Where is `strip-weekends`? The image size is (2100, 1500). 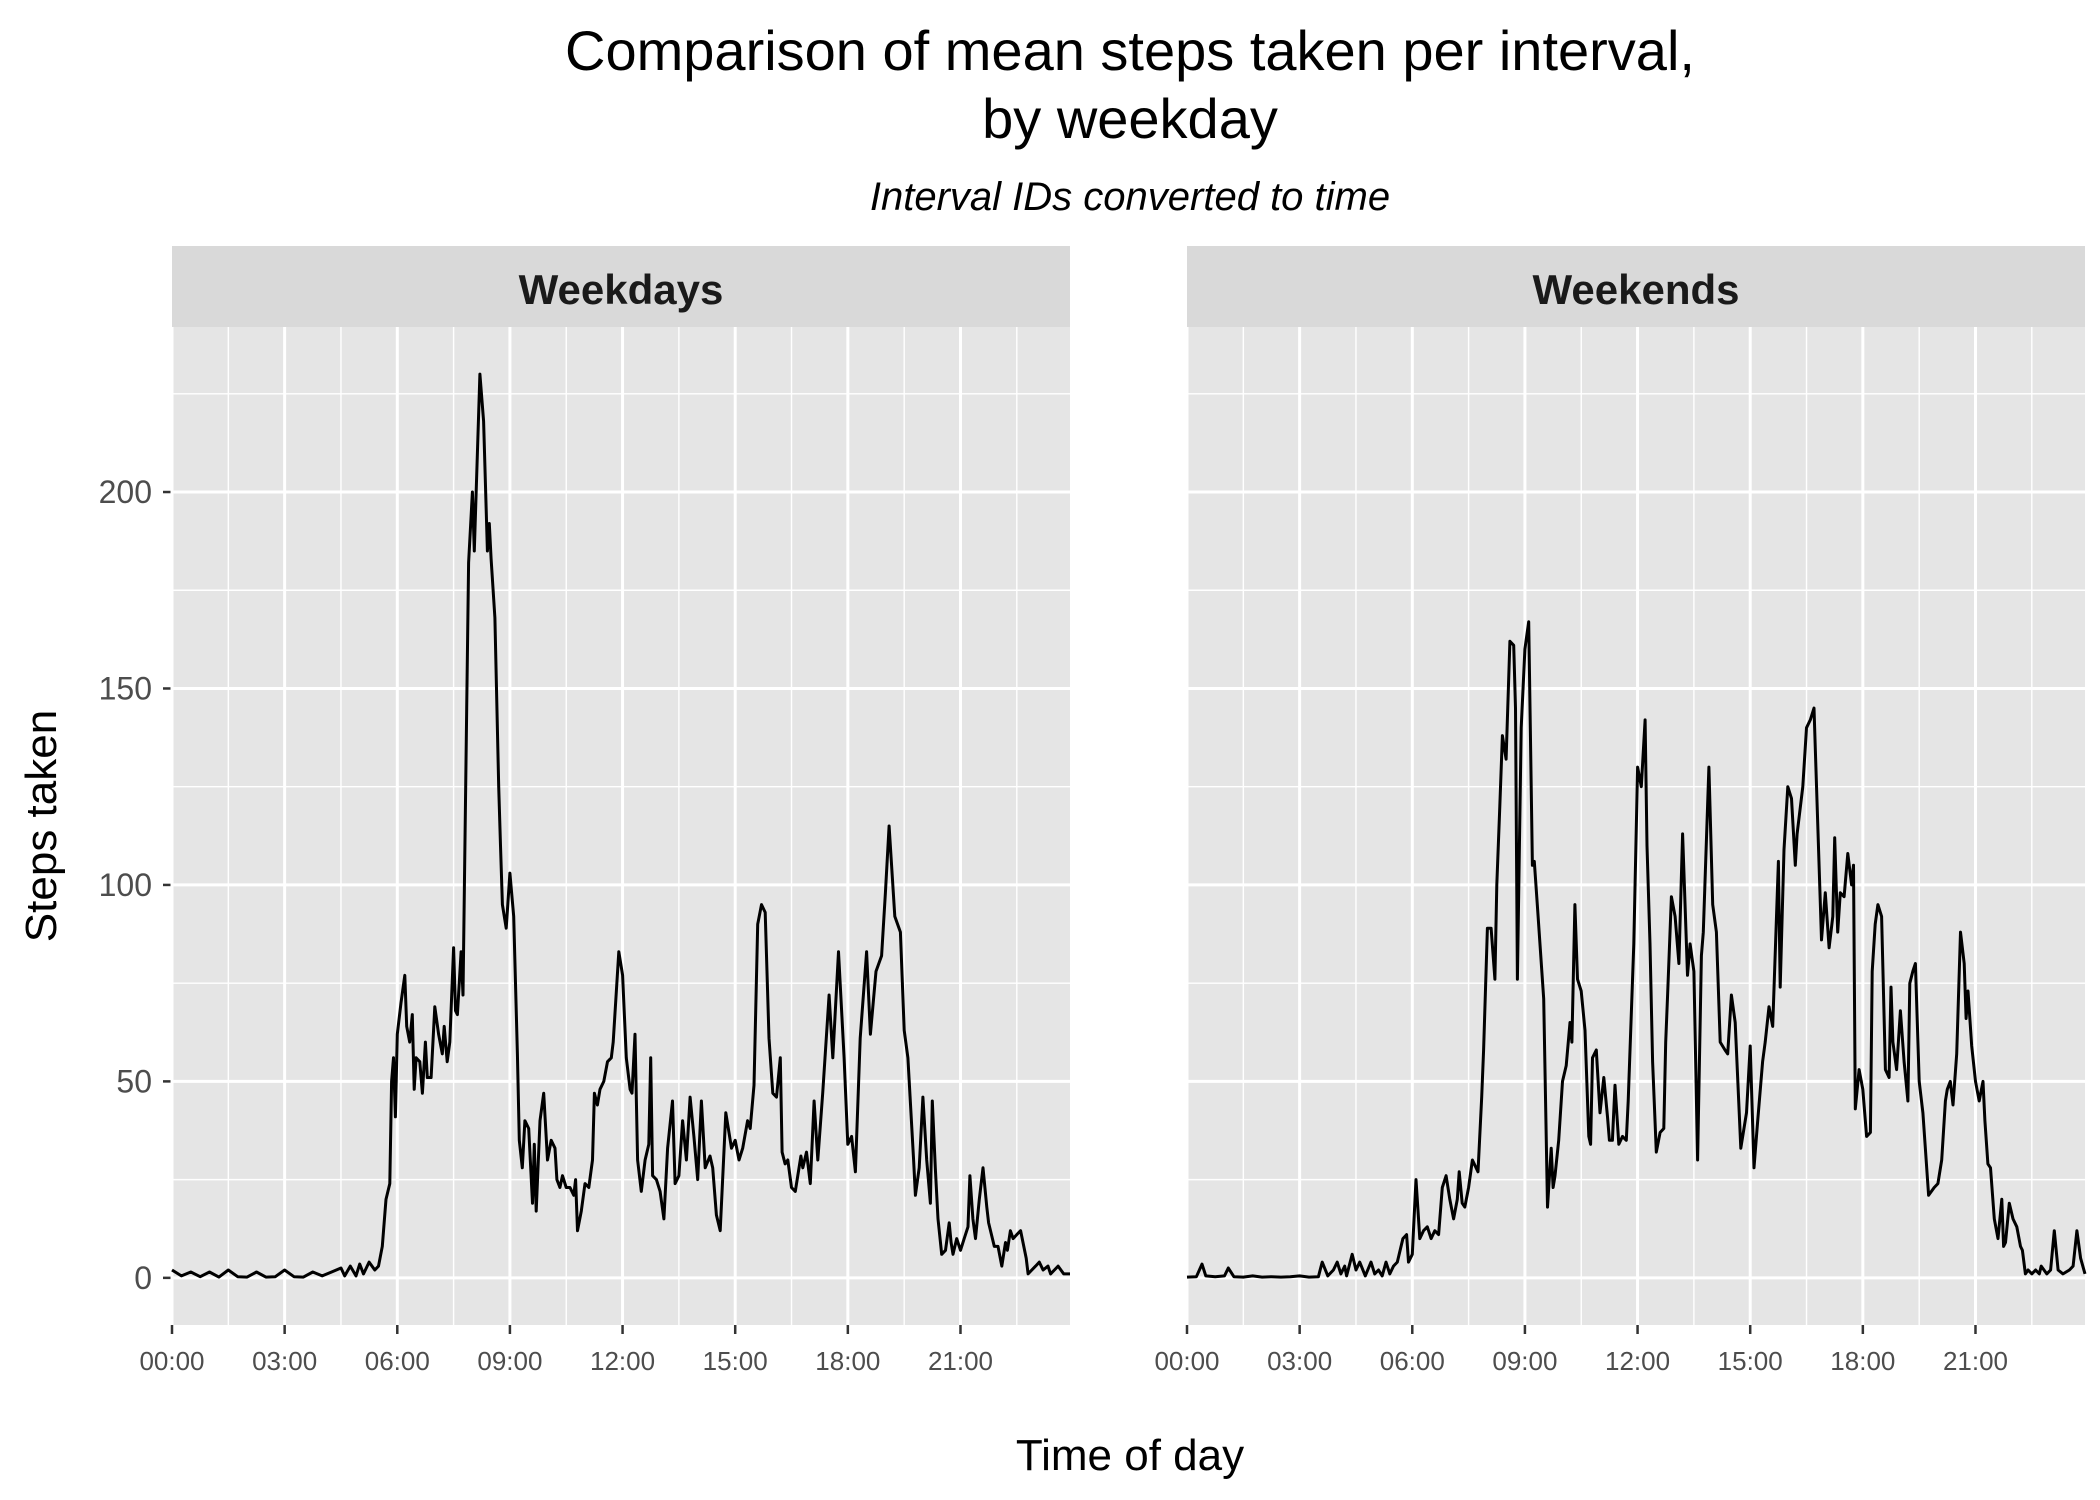
strip-weekends is located at coordinates (1636, 286).